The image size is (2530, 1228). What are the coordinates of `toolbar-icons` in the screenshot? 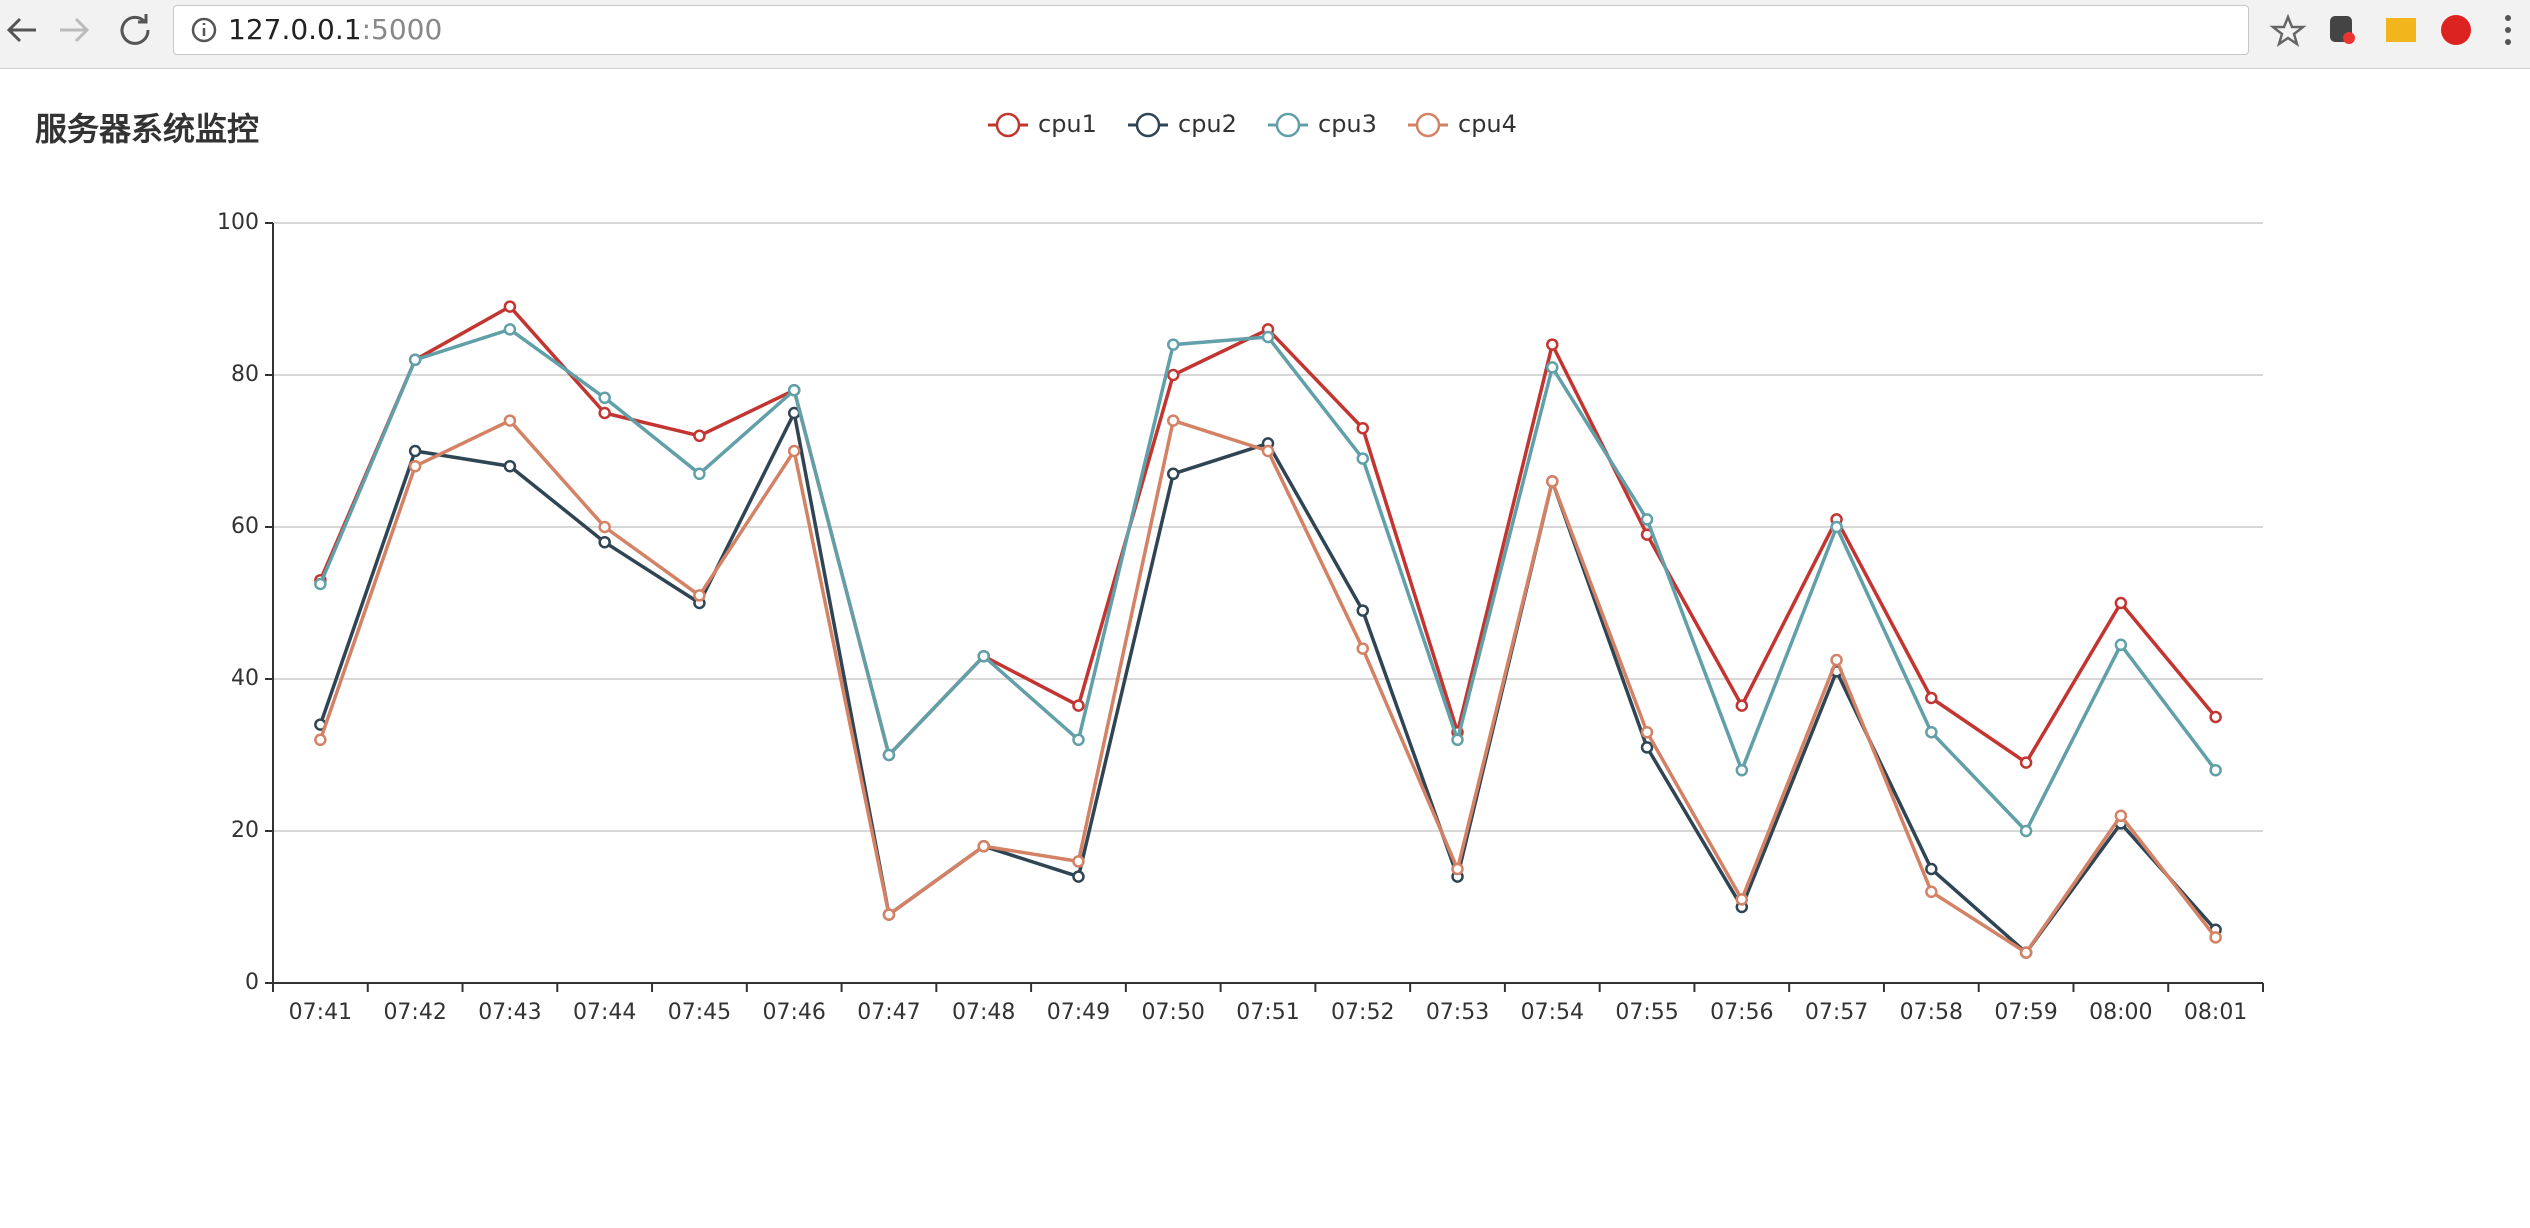 It's located at (1258, 30).